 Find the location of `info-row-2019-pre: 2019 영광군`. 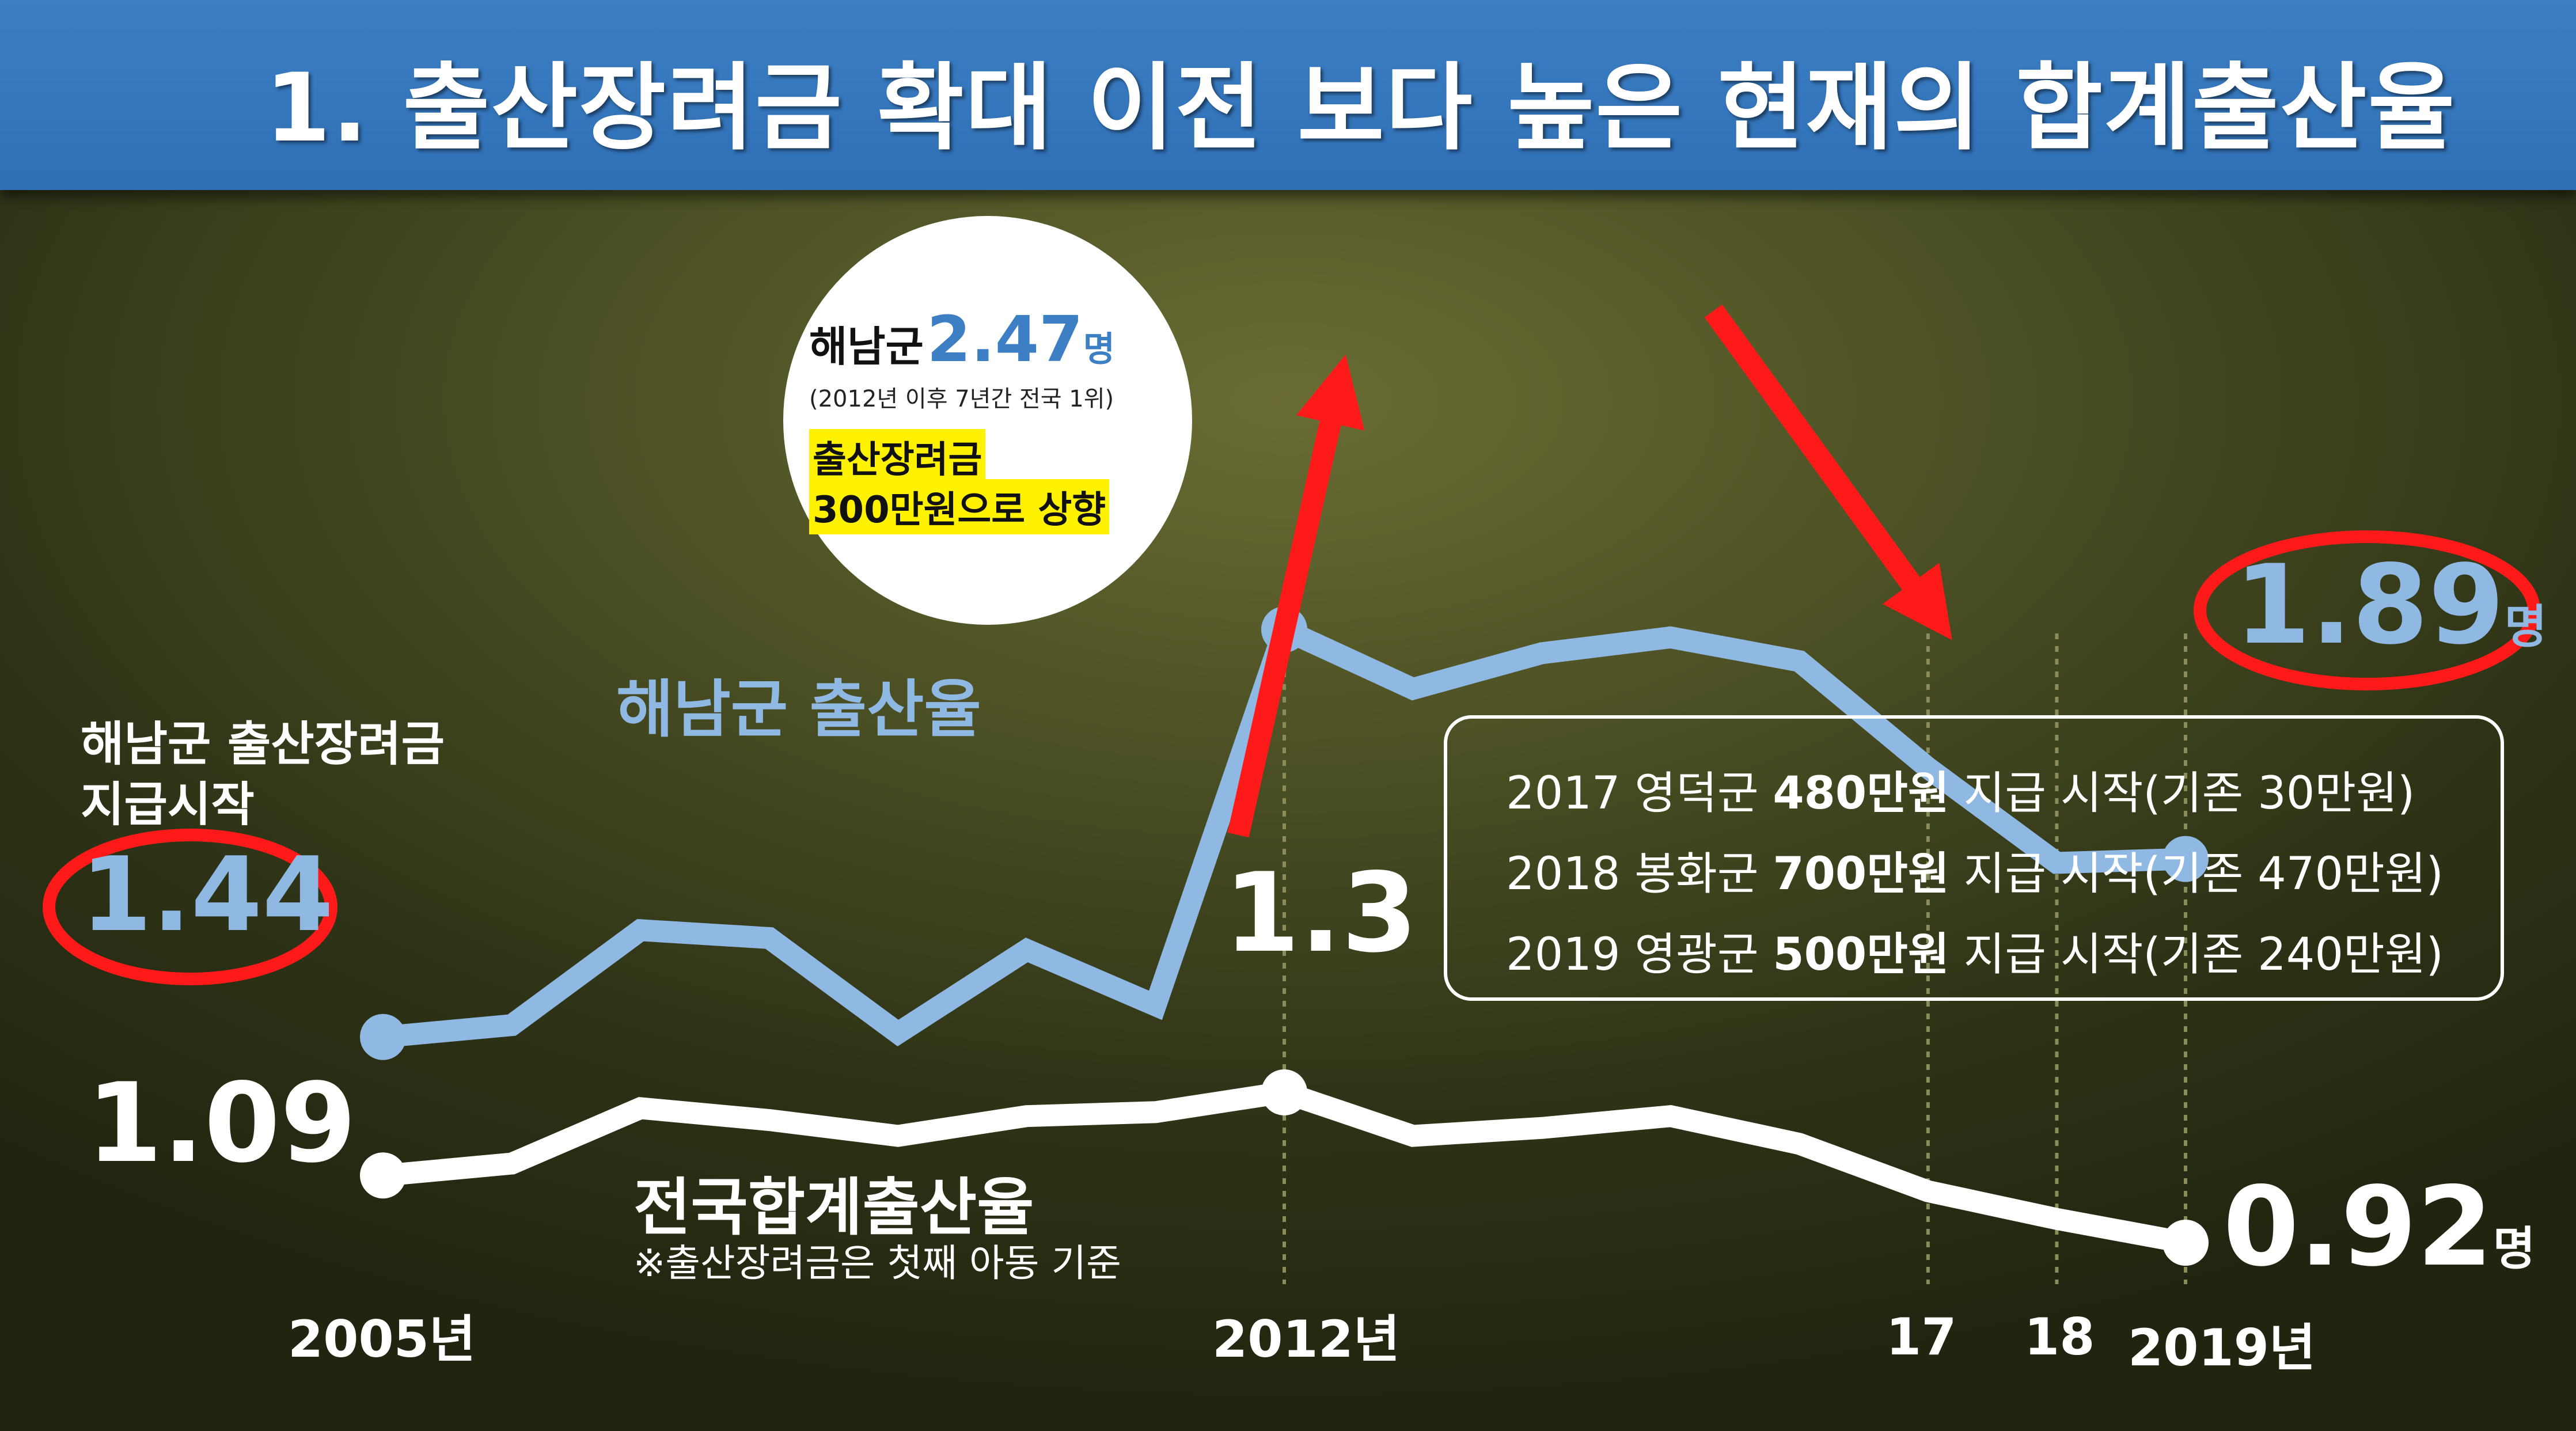

info-row-2019-pre: 2019 영광군 is located at coordinates (1640, 955).